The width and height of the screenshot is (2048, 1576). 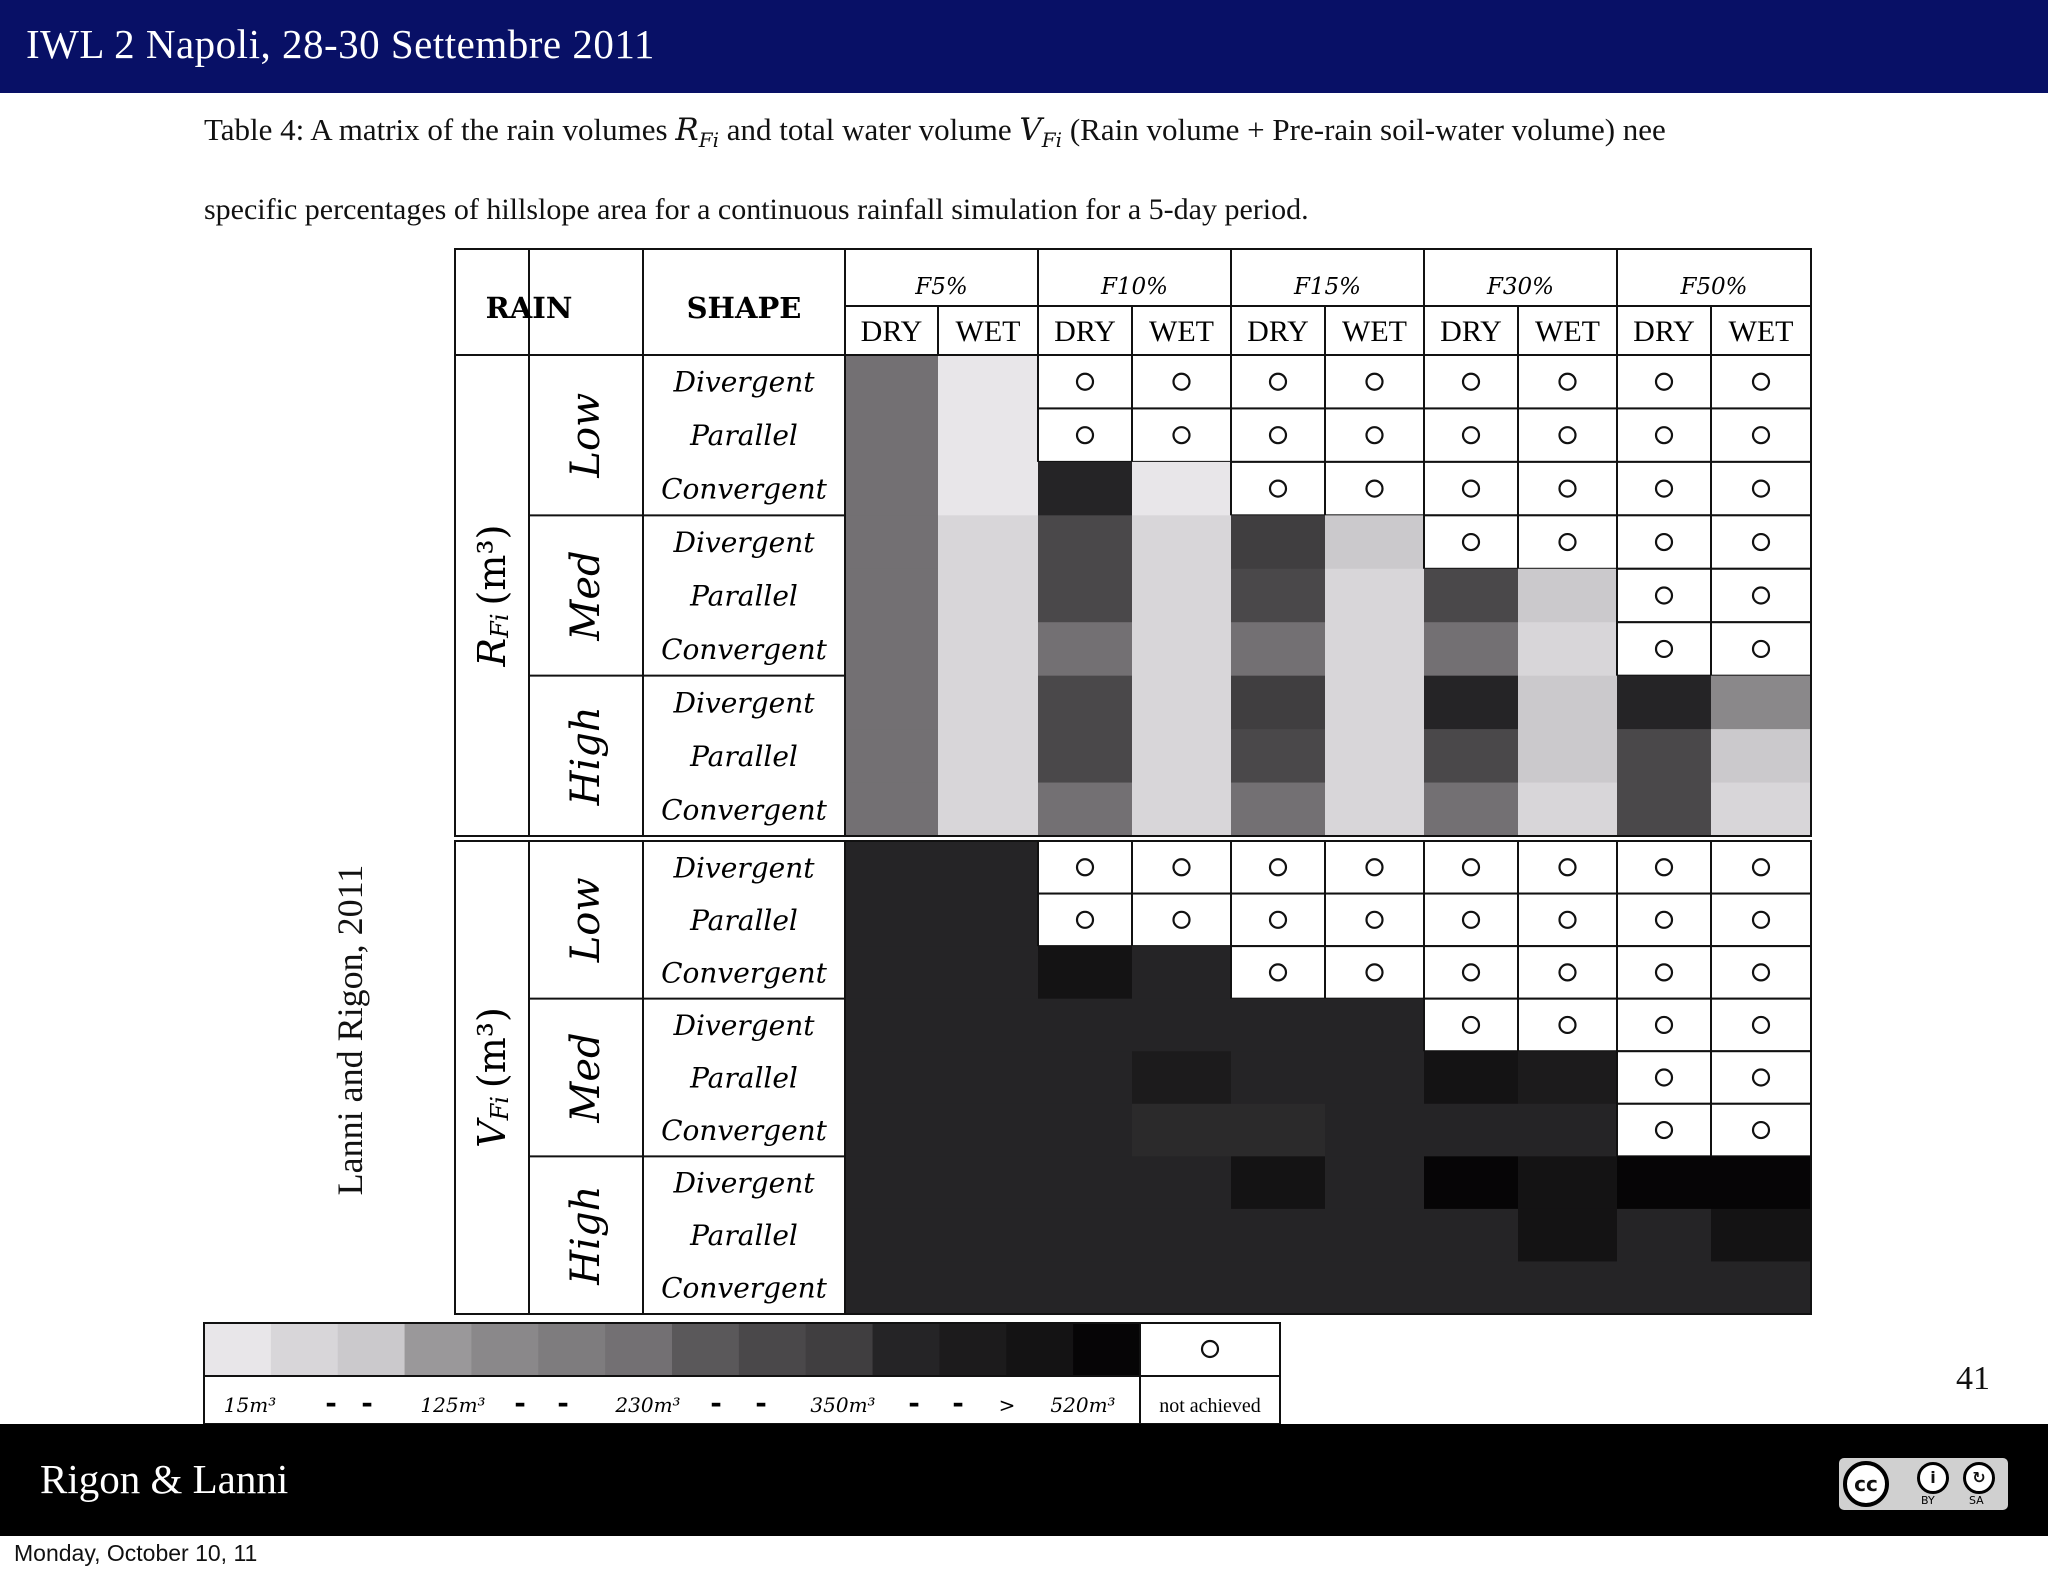 I want to click on condition-header: DRY, so click(x=1471, y=331).